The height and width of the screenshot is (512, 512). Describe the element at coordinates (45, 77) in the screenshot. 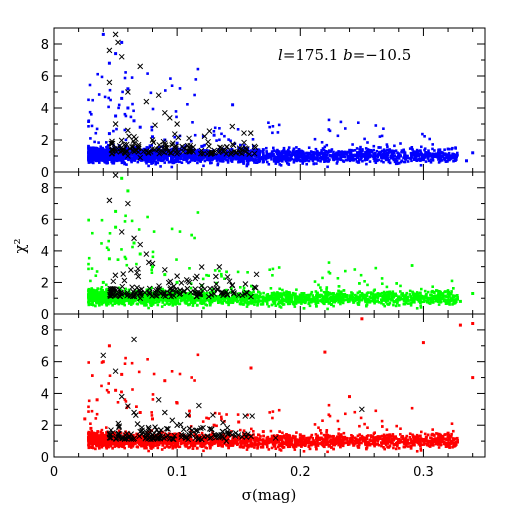

I see `y-tick-label: 6` at that location.